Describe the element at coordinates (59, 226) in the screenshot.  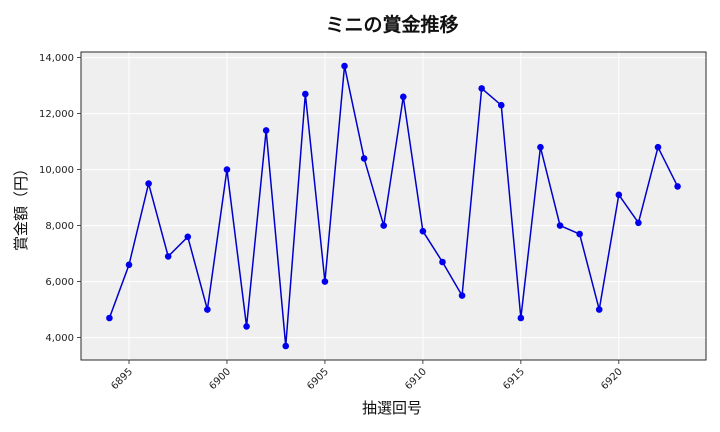
I see `y-tick-label: 8,000` at that location.